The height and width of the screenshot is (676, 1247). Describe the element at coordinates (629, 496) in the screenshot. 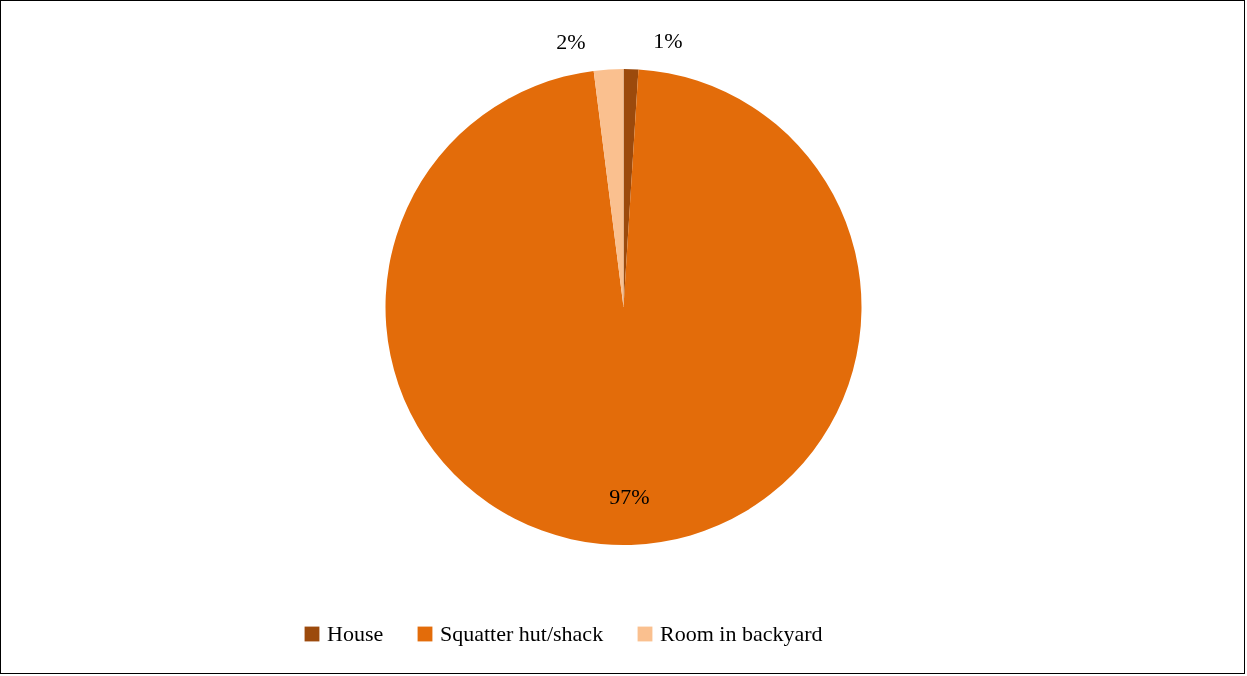

I see `data-label: 97%` at that location.